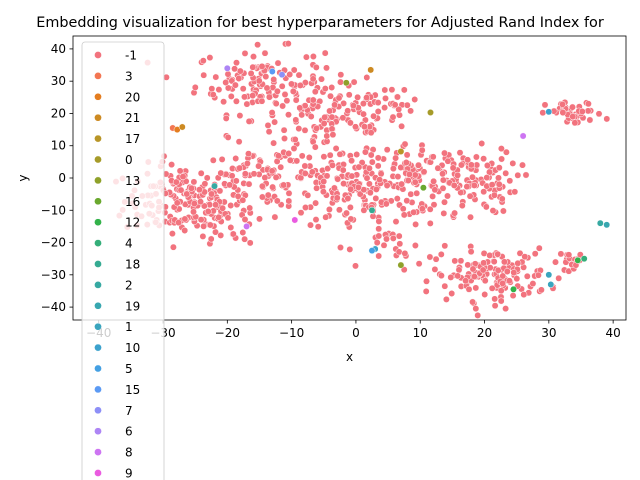 The height and width of the screenshot is (480, 640). What do you see at coordinates (132, 390) in the screenshot?
I see `legend-label: 15` at bounding box center [132, 390].